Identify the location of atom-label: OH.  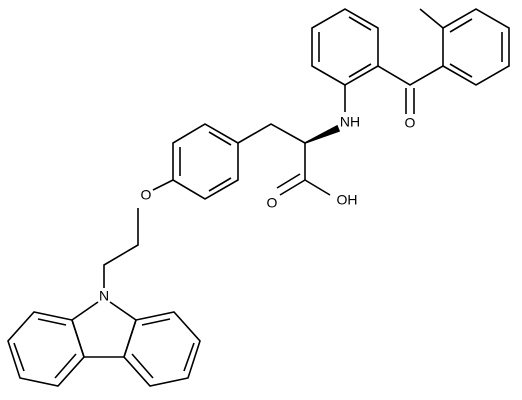
(347, 200).